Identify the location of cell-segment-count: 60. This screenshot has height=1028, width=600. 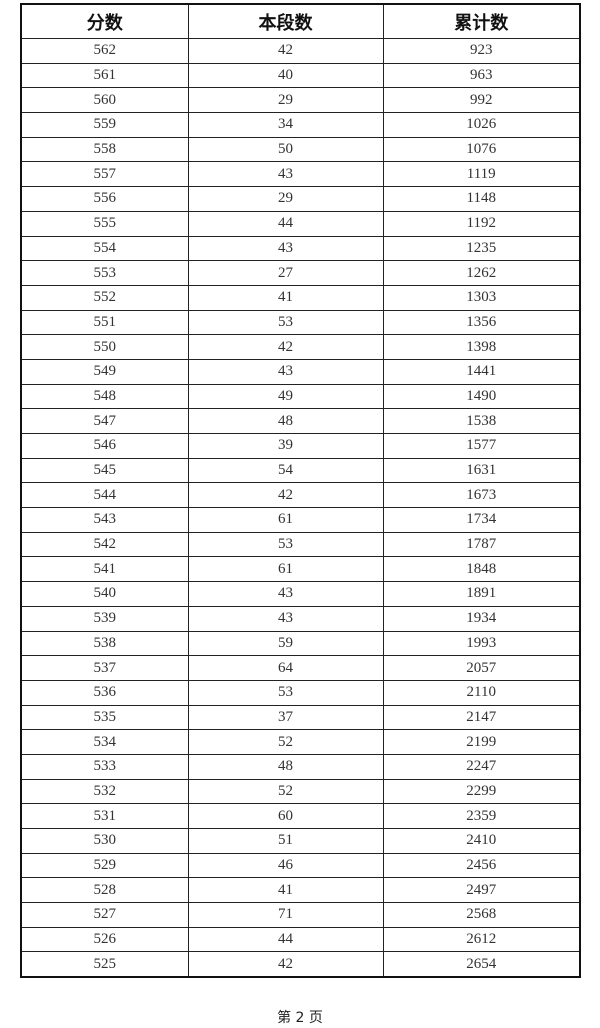
(285, 816).